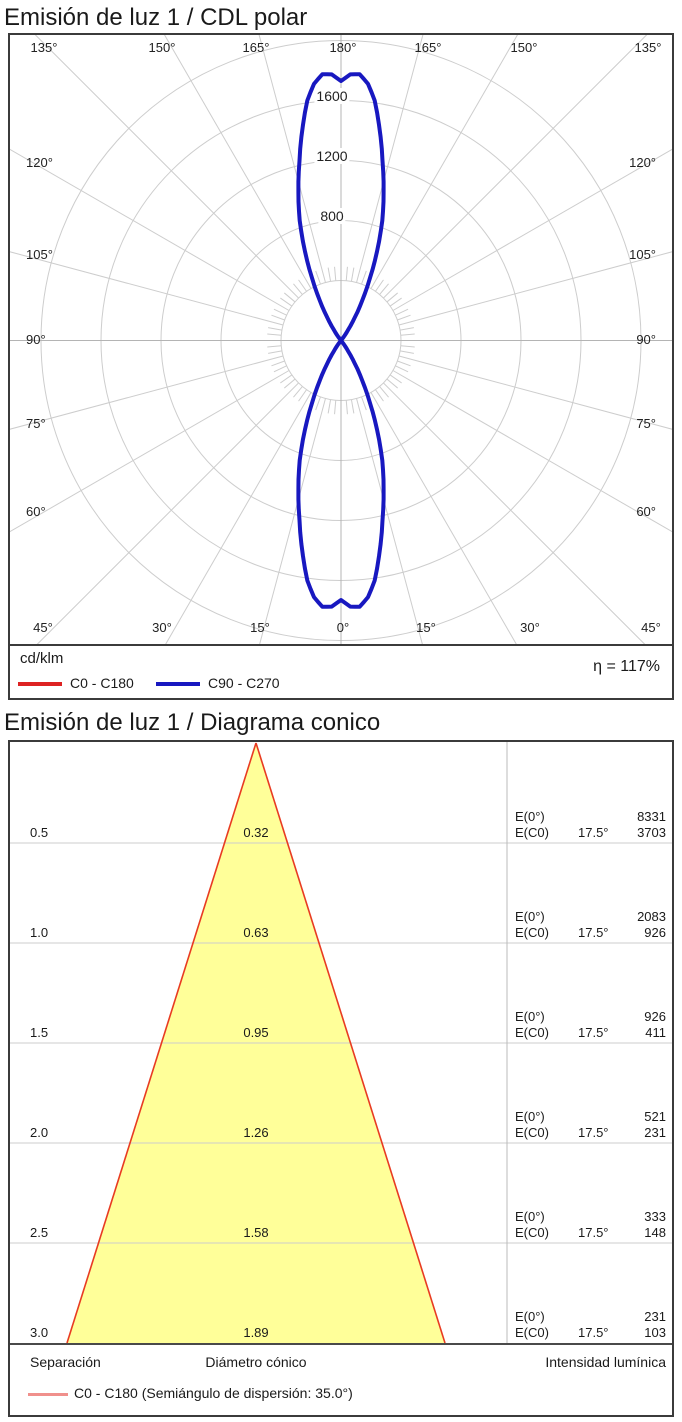 This screenshot has height=1422, width=682. I want to click on footer-intensity-label: Intensidad lumínica, so click(605, 1362).